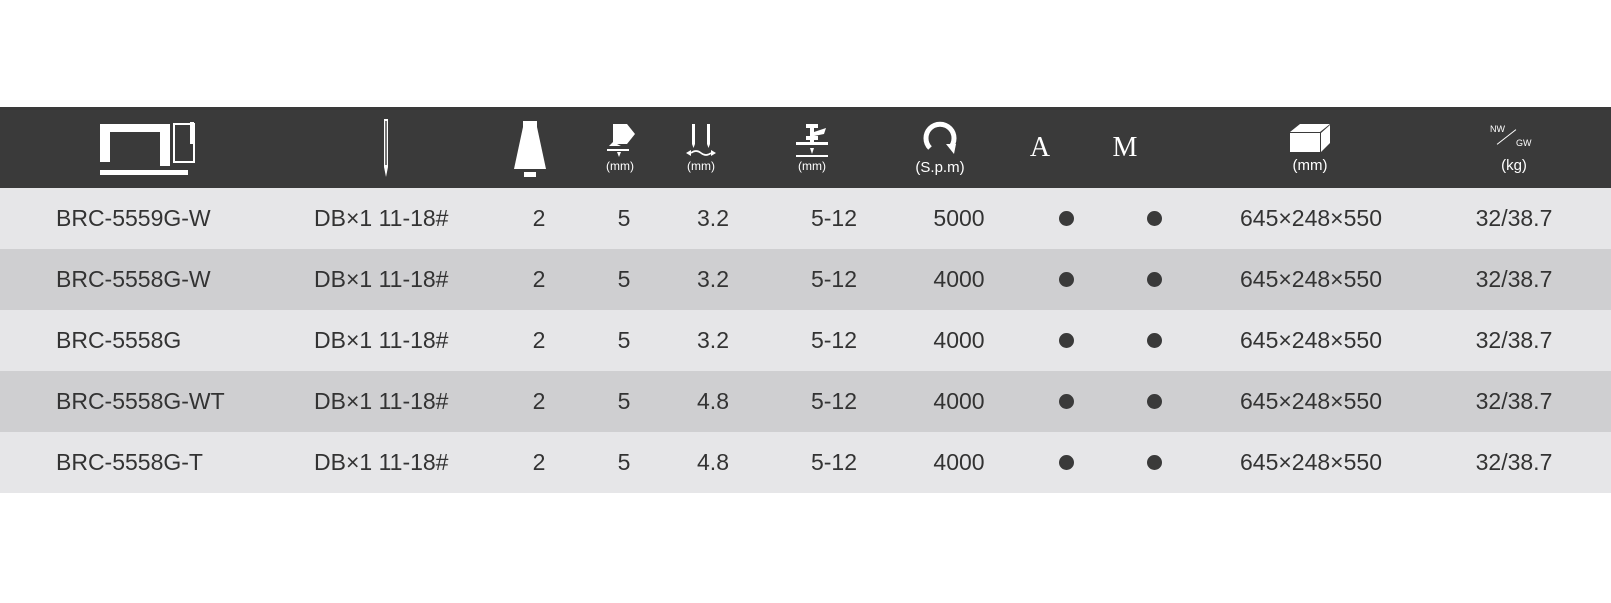 This screenshot has height=603, width=1611. I want to click on presser-foot-lift-icon, so click(812, 140).